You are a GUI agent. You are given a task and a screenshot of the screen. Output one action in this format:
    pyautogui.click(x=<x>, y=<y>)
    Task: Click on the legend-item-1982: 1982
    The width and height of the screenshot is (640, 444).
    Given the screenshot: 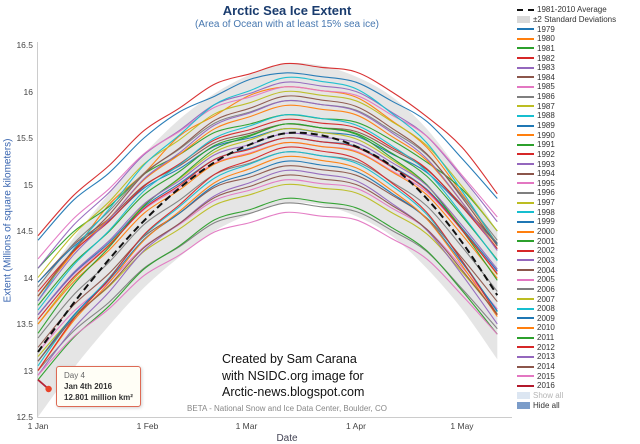 What is the action you would take?
    pyautogui.click(x=577, y=58)
    